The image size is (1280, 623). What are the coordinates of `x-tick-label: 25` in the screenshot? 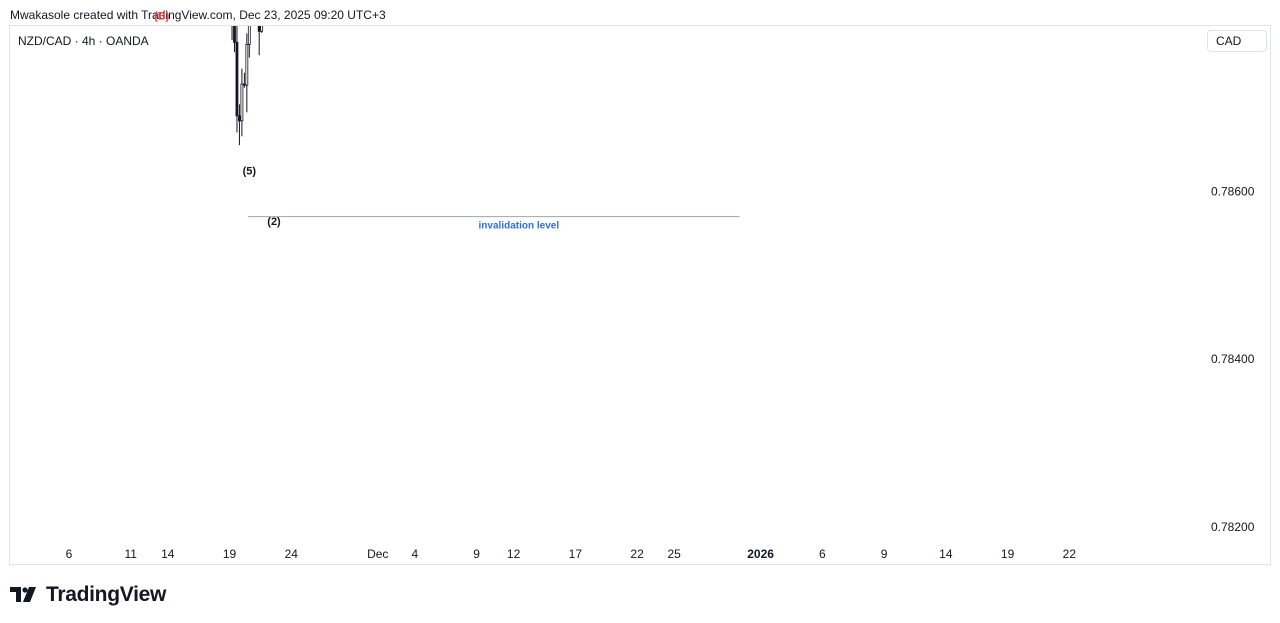 It's located at (674, 554).